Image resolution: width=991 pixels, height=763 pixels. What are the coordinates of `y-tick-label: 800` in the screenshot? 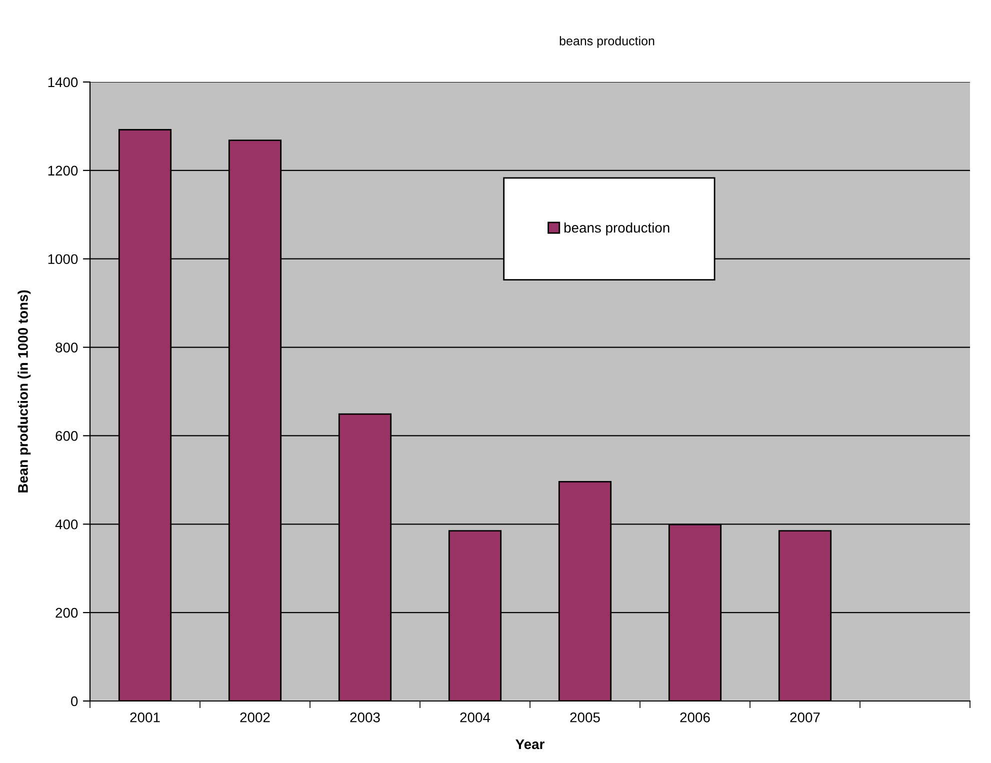 It's located at (67, 347).